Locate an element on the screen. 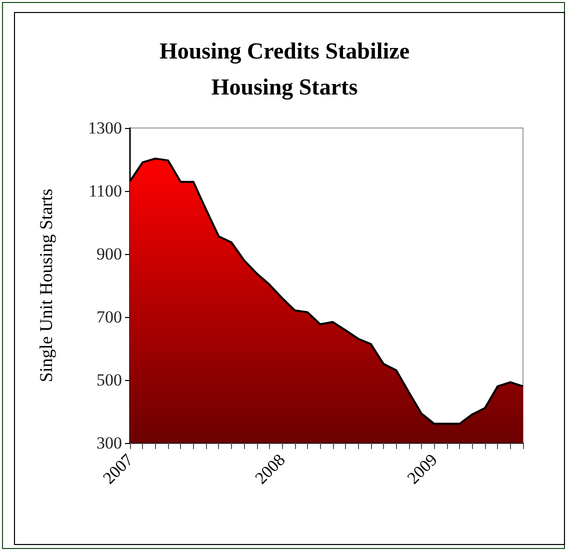 The image size is (569, 553). chart-title: Housing Credits Stabilize Housing Starts is located at coordinates (284, 69).